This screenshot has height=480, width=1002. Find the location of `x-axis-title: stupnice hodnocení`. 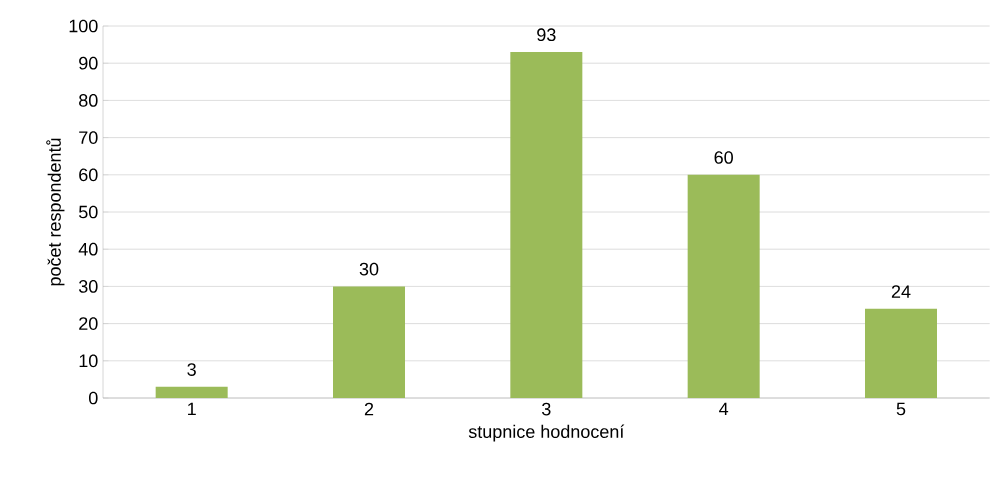

x-axis-title: stupnice hodnocení is located at coordinates (546, 433).